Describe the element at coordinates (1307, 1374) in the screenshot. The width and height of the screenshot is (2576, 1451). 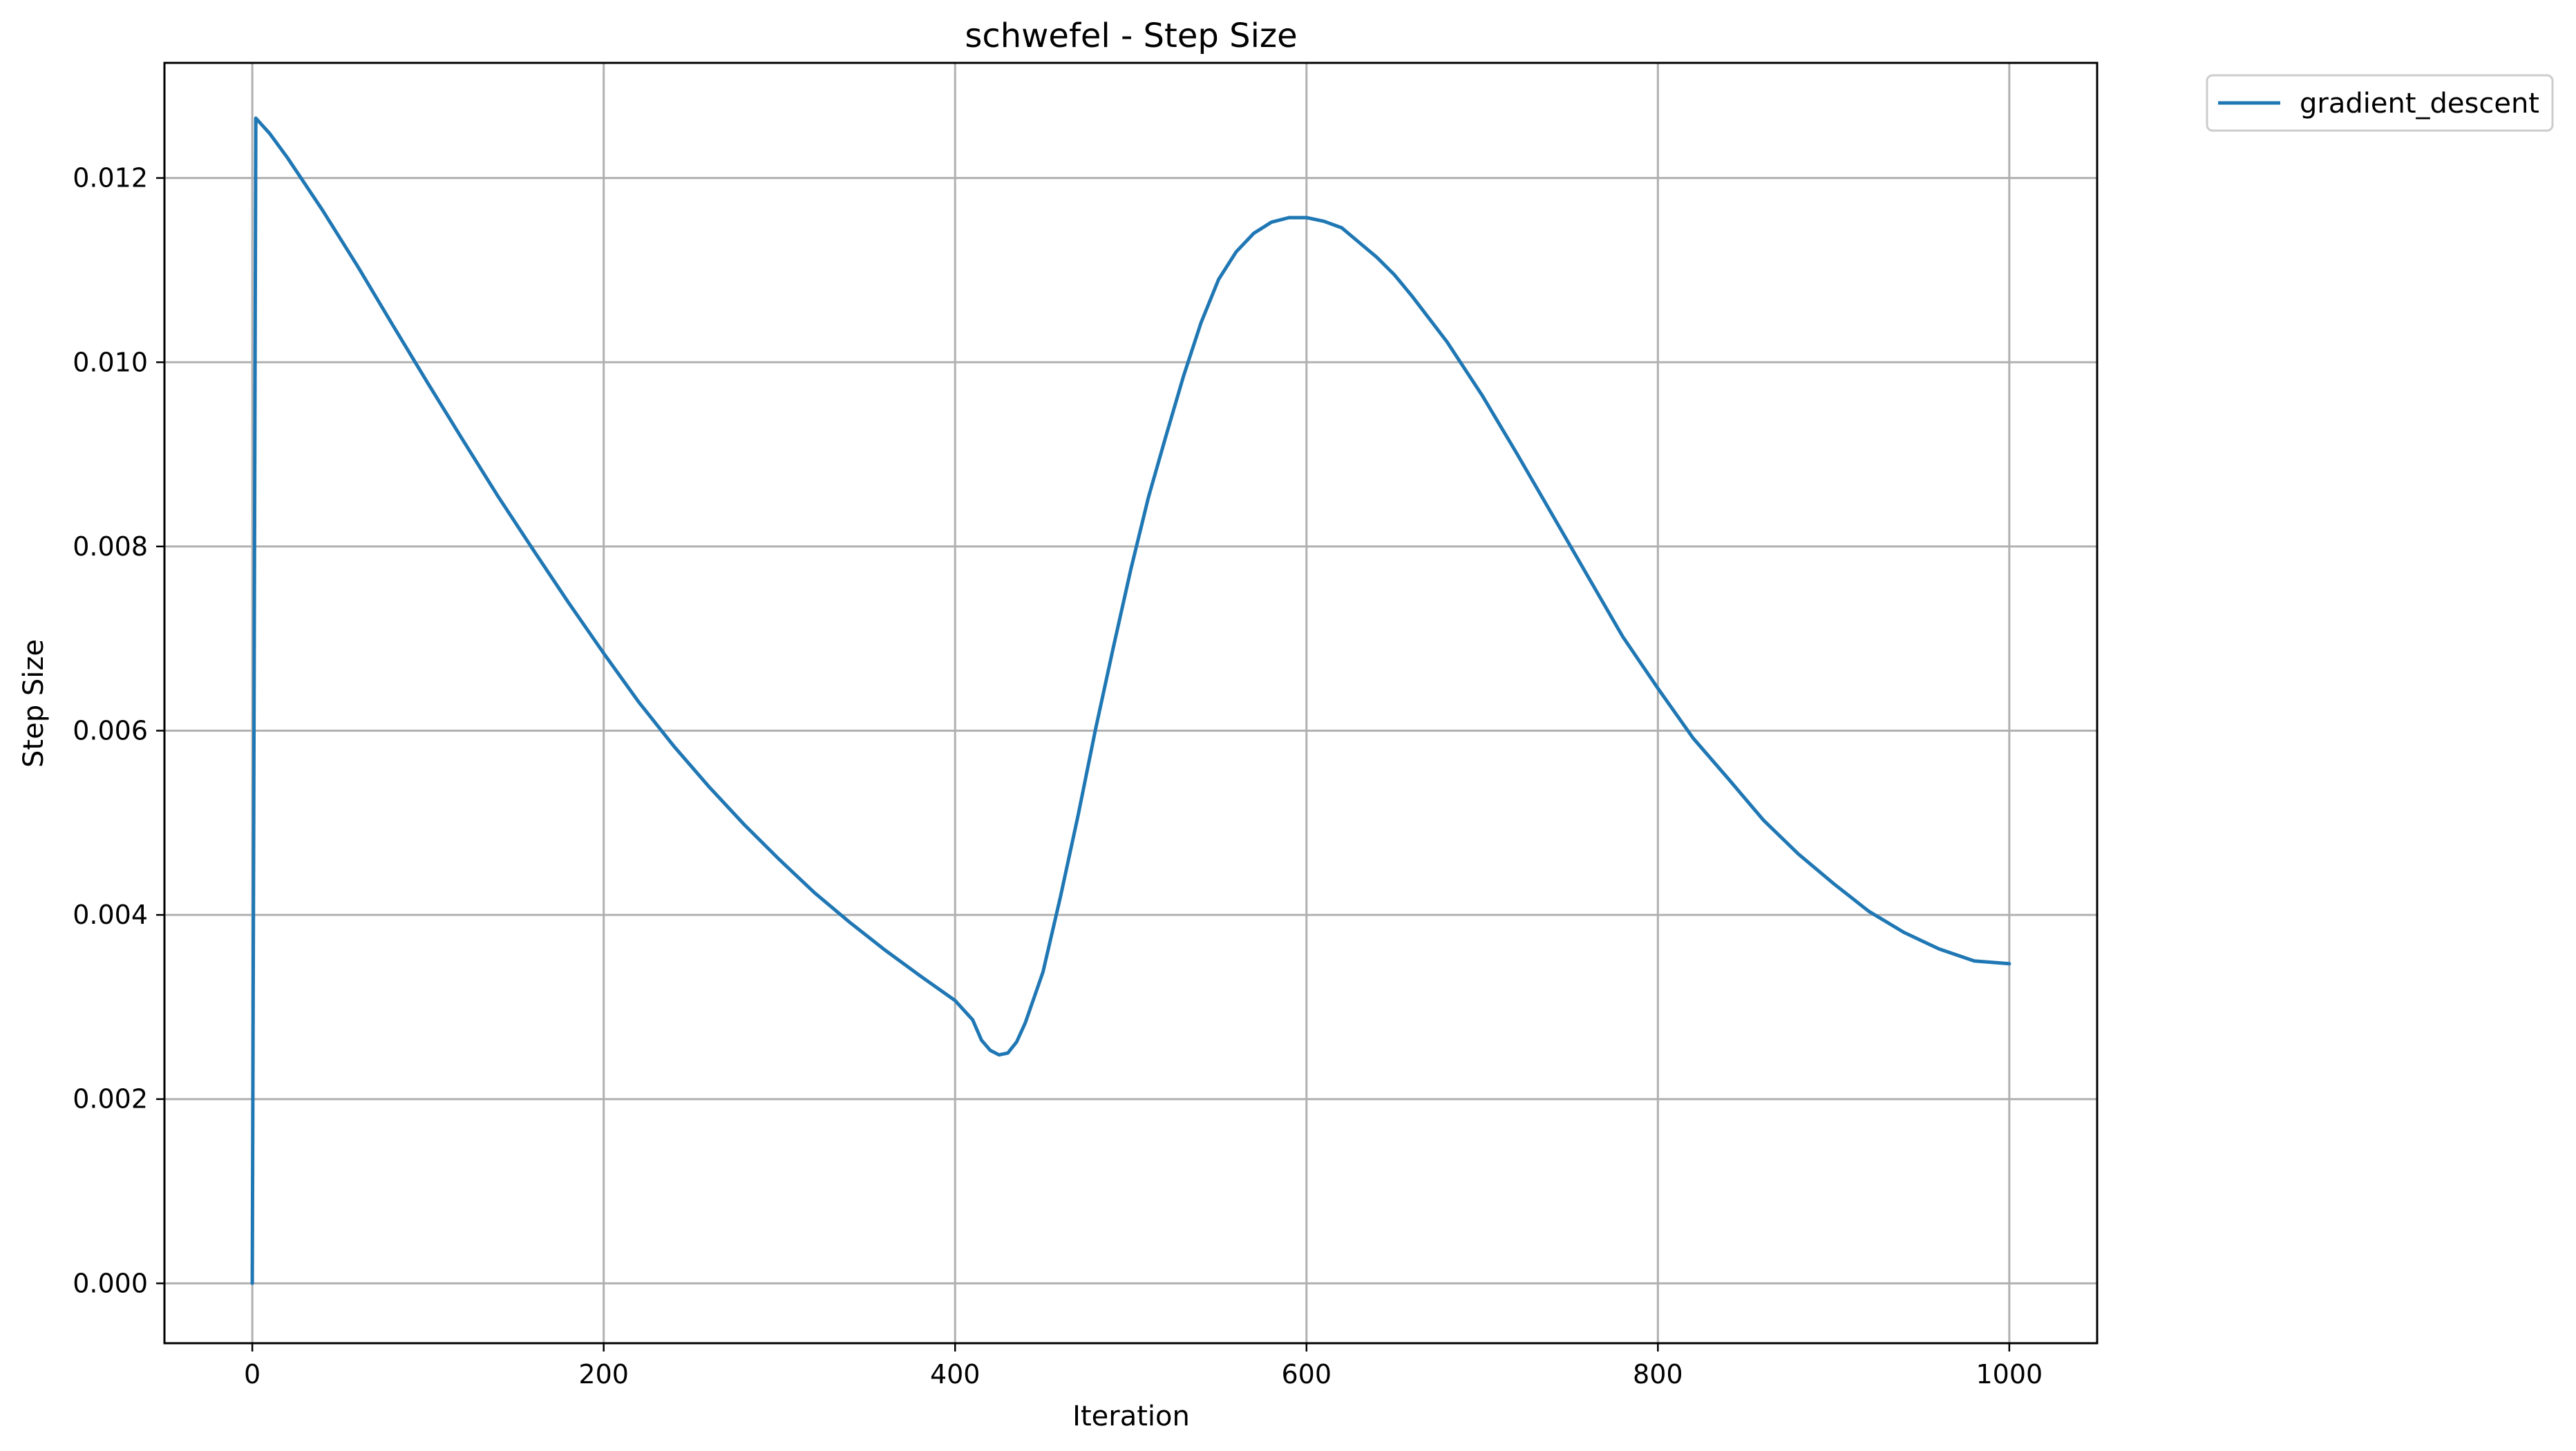
I see `x-tick-label: 600` at that location.